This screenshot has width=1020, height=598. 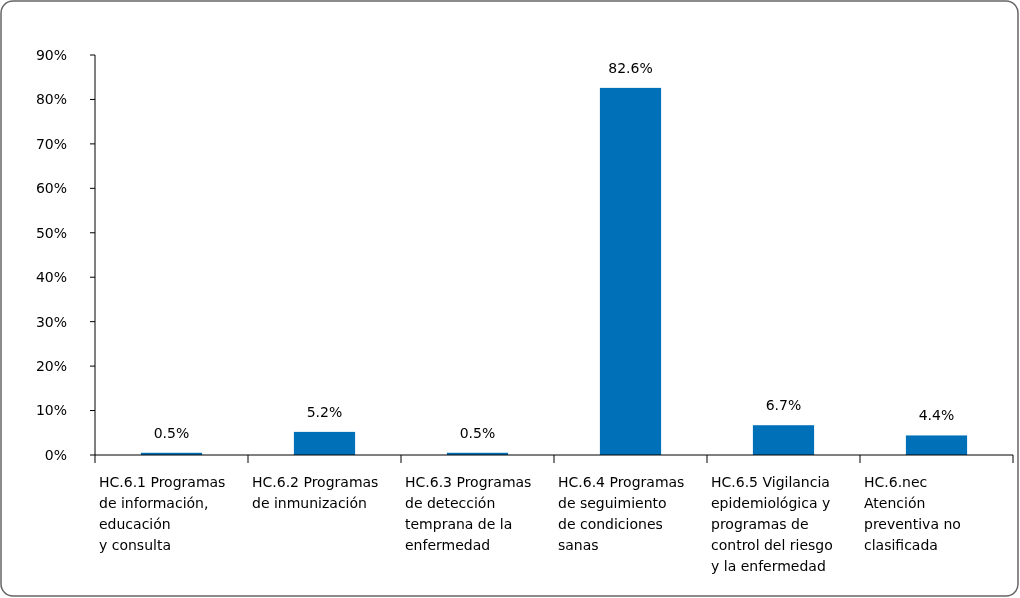 I want to click on data-label: 4.4%, so click(x=936, y=415).